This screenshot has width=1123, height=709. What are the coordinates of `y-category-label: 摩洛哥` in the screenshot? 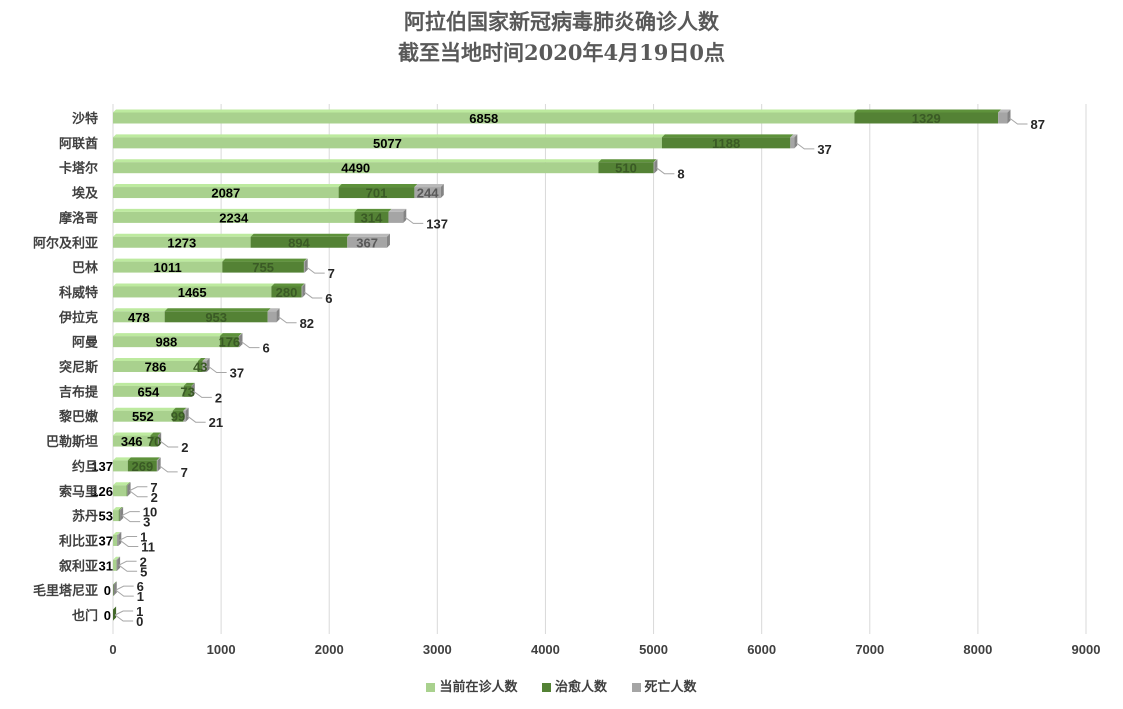 It's located at (78, 218).